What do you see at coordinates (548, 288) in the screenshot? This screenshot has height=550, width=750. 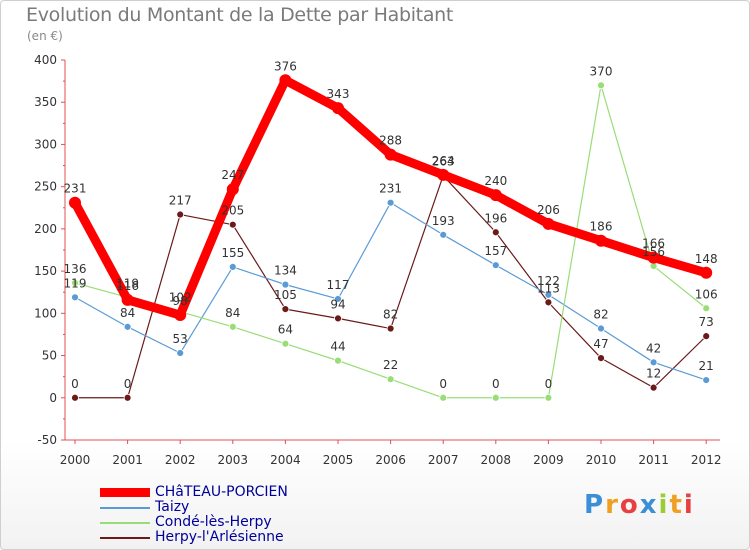 I see `data-label: 113` at bounding box center [548, 288].